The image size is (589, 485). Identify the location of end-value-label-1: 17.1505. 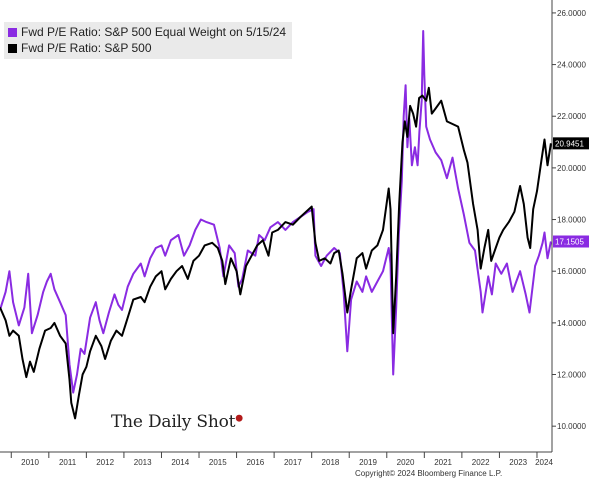
(569, 241).